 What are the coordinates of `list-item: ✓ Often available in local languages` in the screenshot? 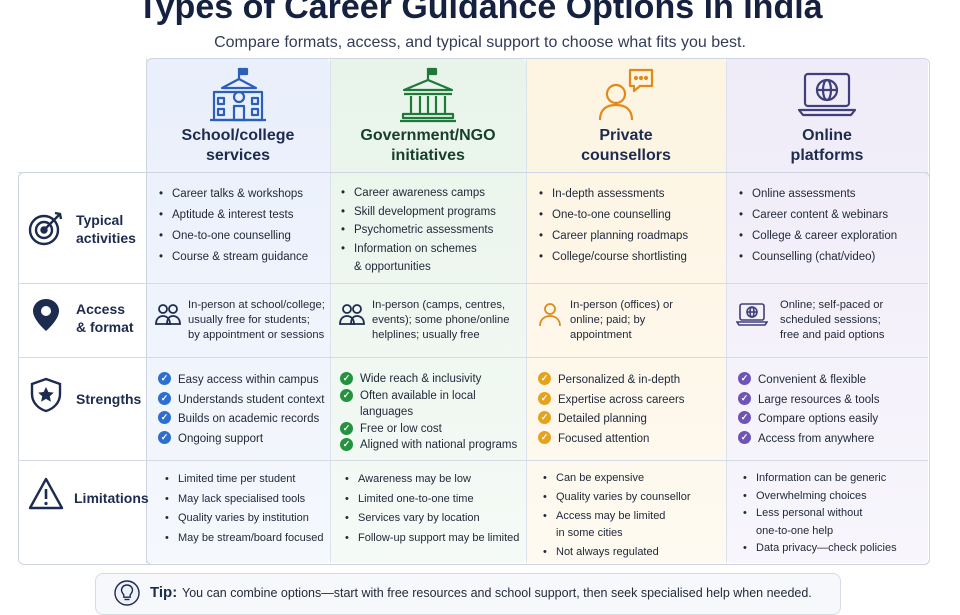 It's located at (433, 404).